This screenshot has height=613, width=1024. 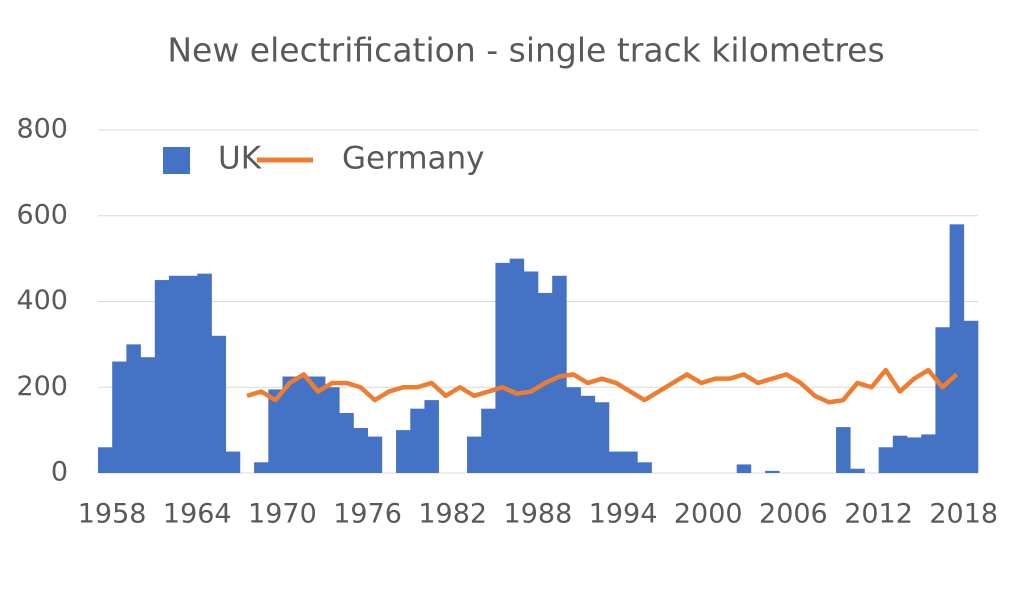 I want to click on x-tick-label: 1988, so click(x=538, y=514).